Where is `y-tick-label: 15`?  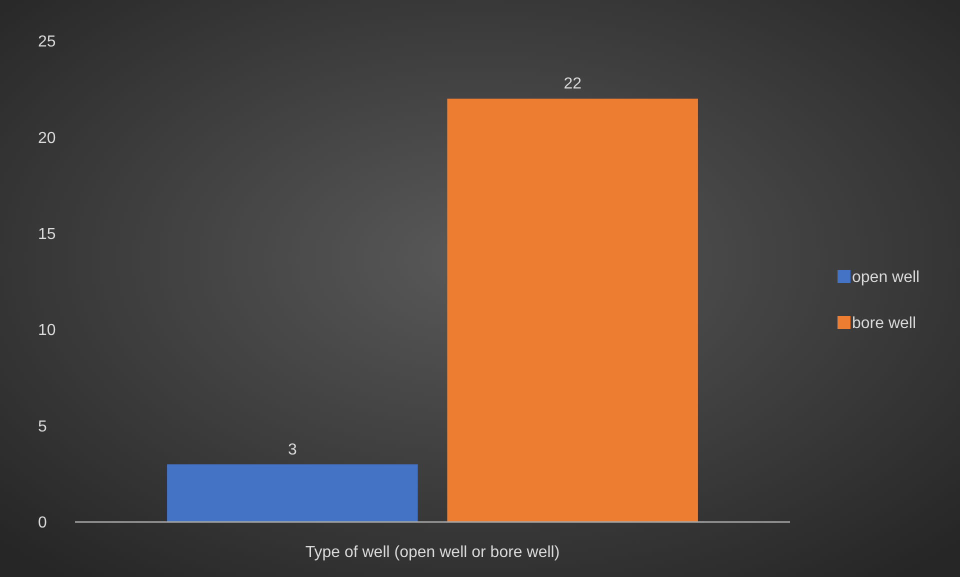 y-tick-label: 15 is located at coordinates (47, 234).